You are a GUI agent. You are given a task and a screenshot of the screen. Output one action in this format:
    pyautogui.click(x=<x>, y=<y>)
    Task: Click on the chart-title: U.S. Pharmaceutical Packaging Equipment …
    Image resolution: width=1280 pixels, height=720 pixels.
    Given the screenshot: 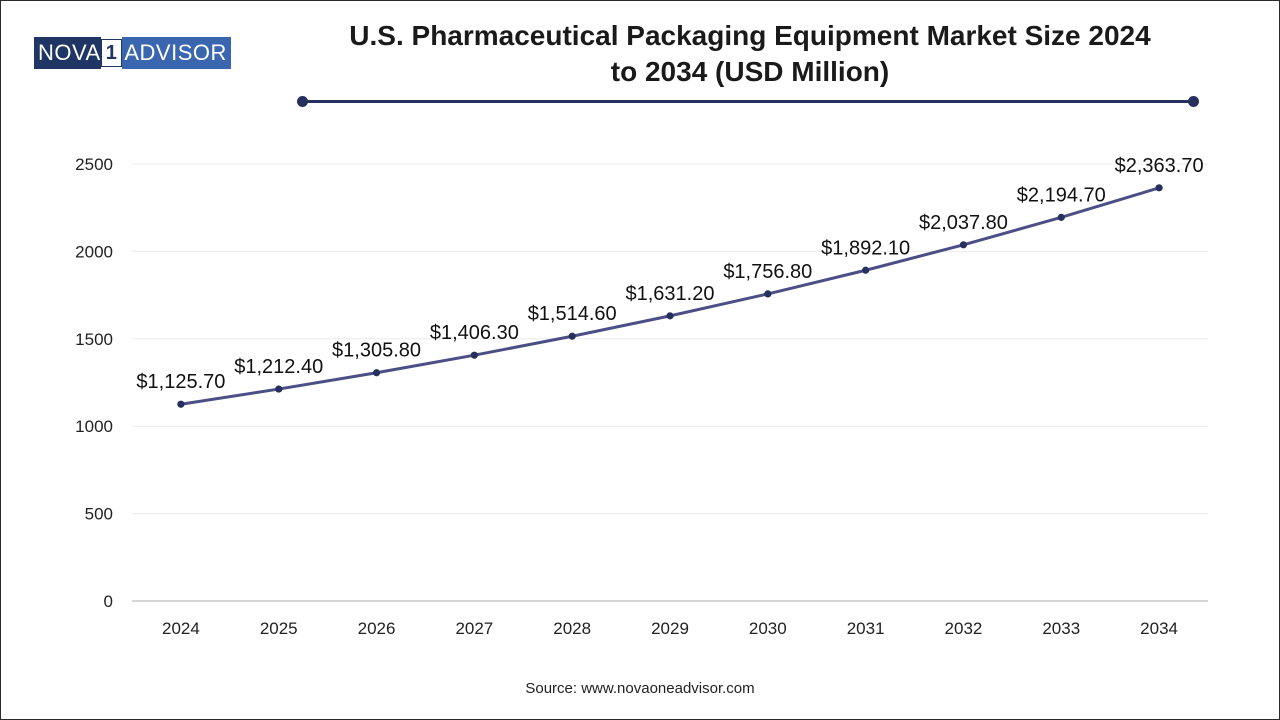 What is the action you would take?
    pyautogui.click(x=750, y=54)
    